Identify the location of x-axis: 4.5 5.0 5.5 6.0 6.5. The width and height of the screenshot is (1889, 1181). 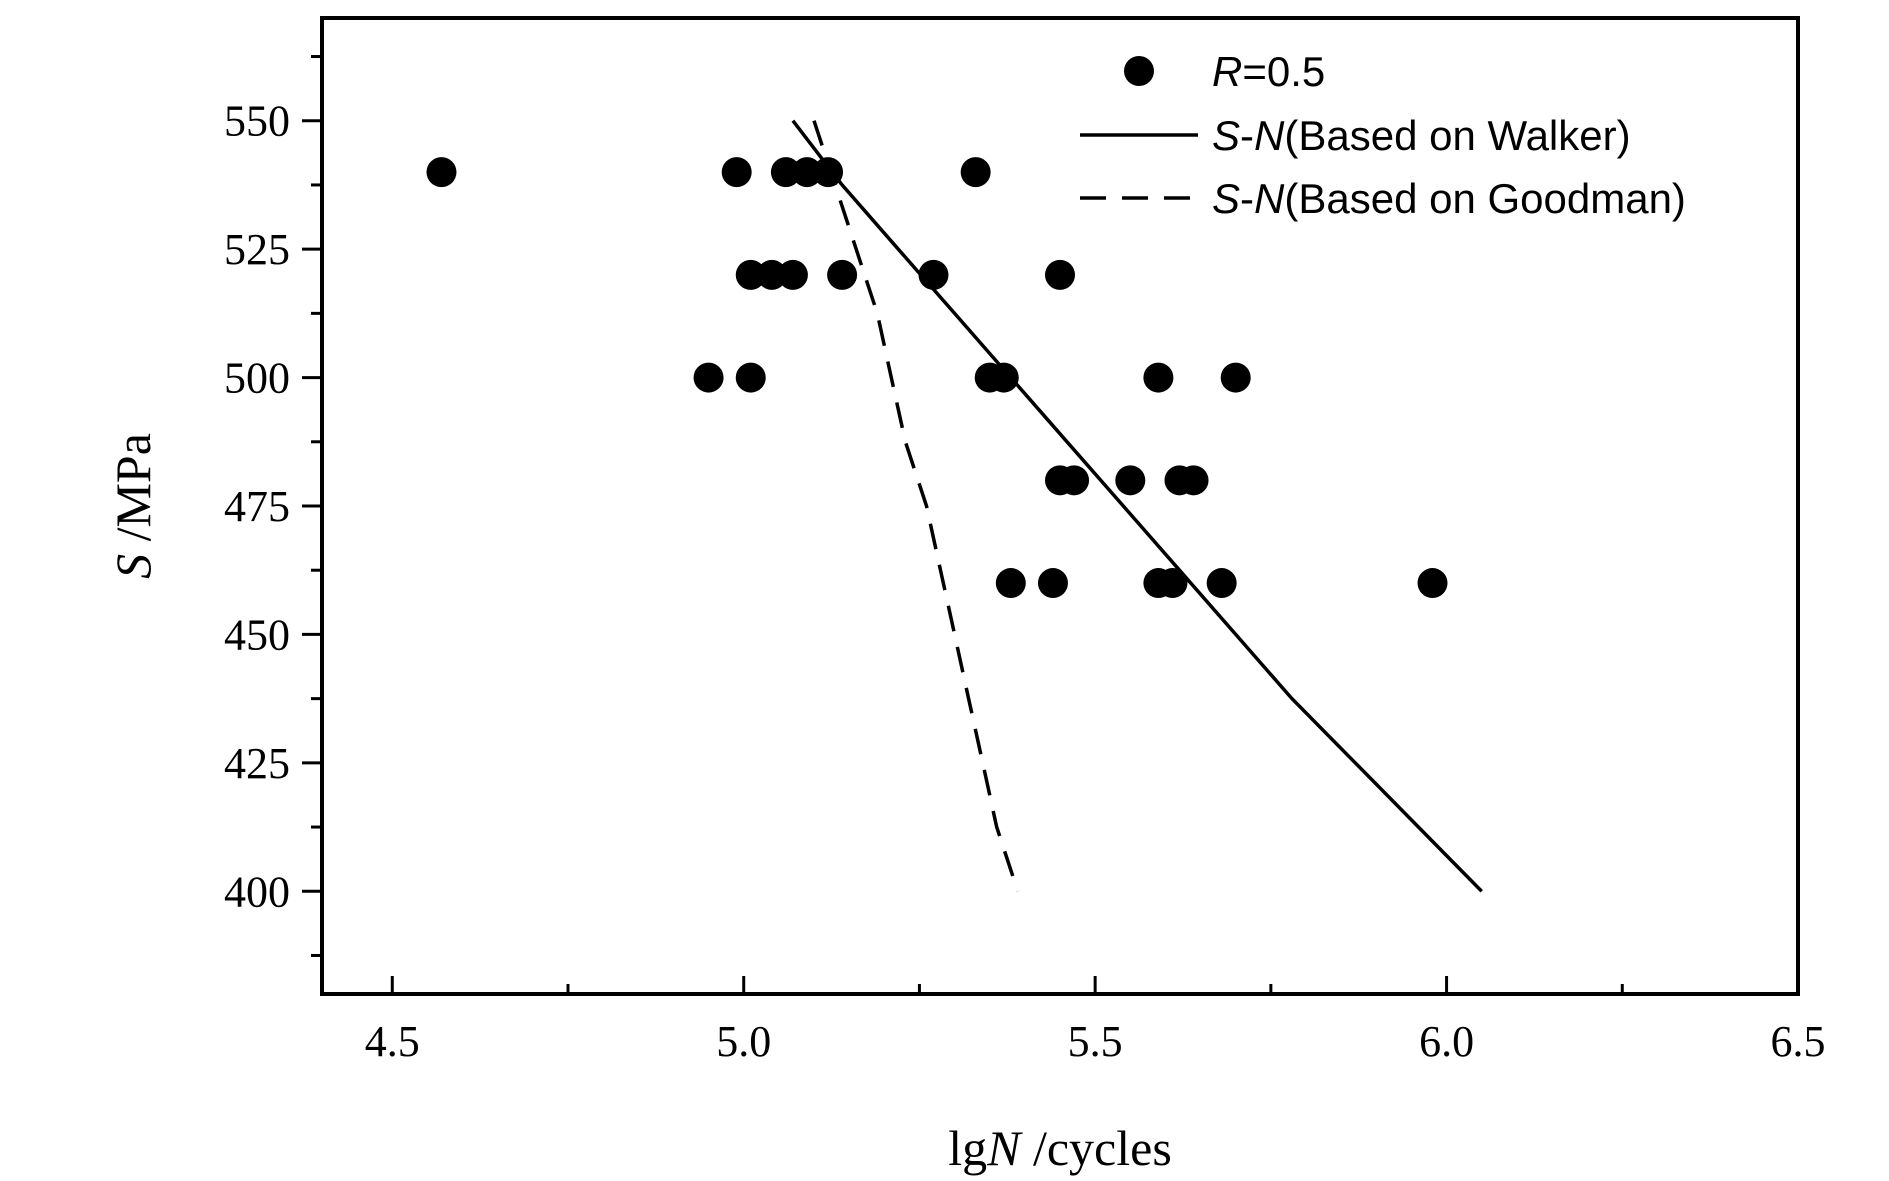
(1095, 1021).